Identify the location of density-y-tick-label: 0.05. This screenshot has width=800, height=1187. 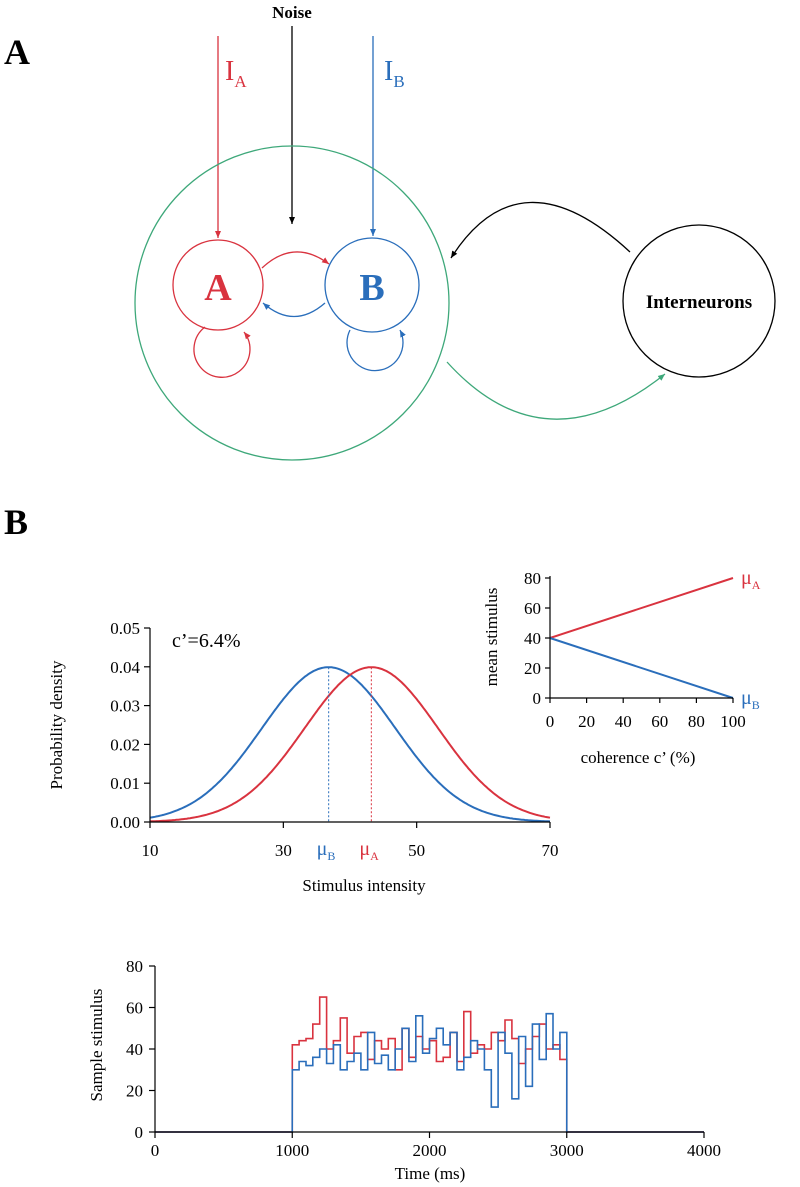
(125, 628).